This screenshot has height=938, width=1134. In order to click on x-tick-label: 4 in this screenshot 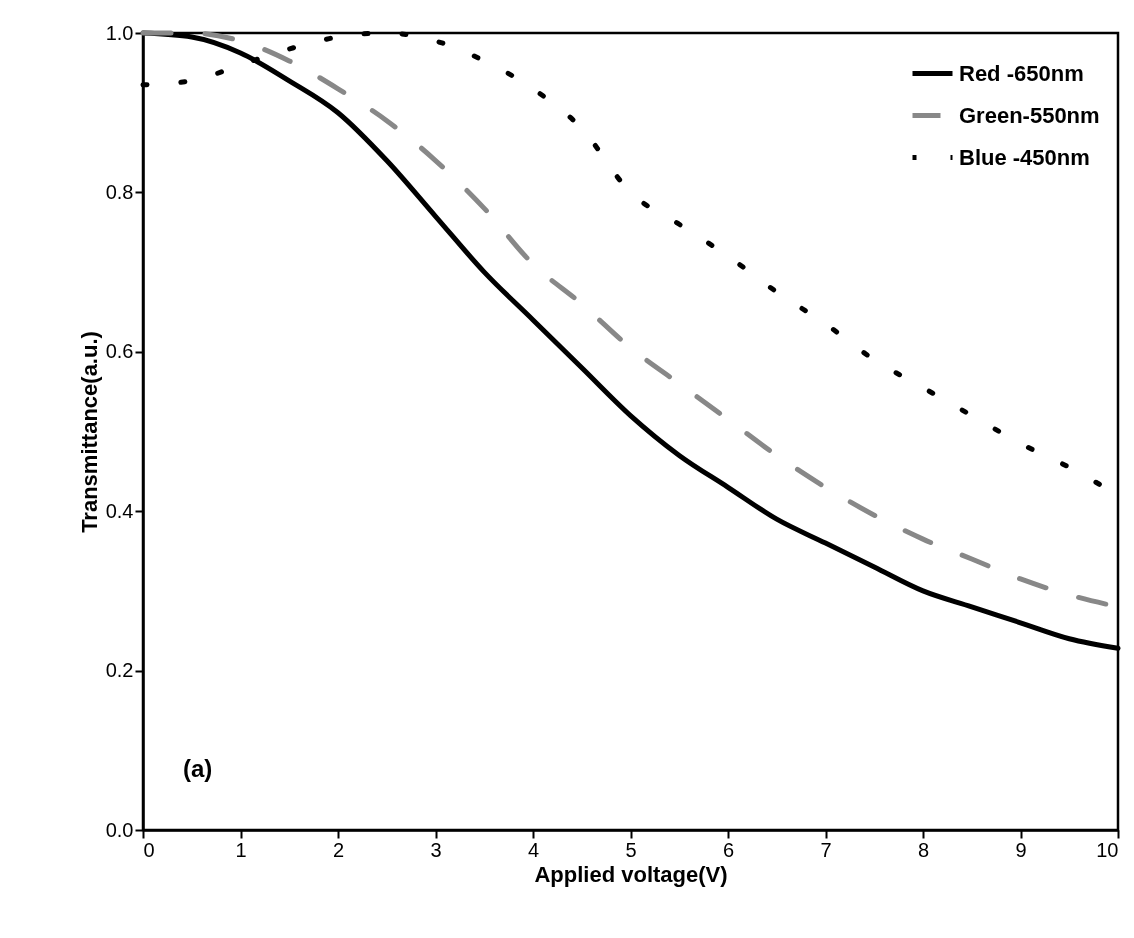, I will do `click(533, 849)`.